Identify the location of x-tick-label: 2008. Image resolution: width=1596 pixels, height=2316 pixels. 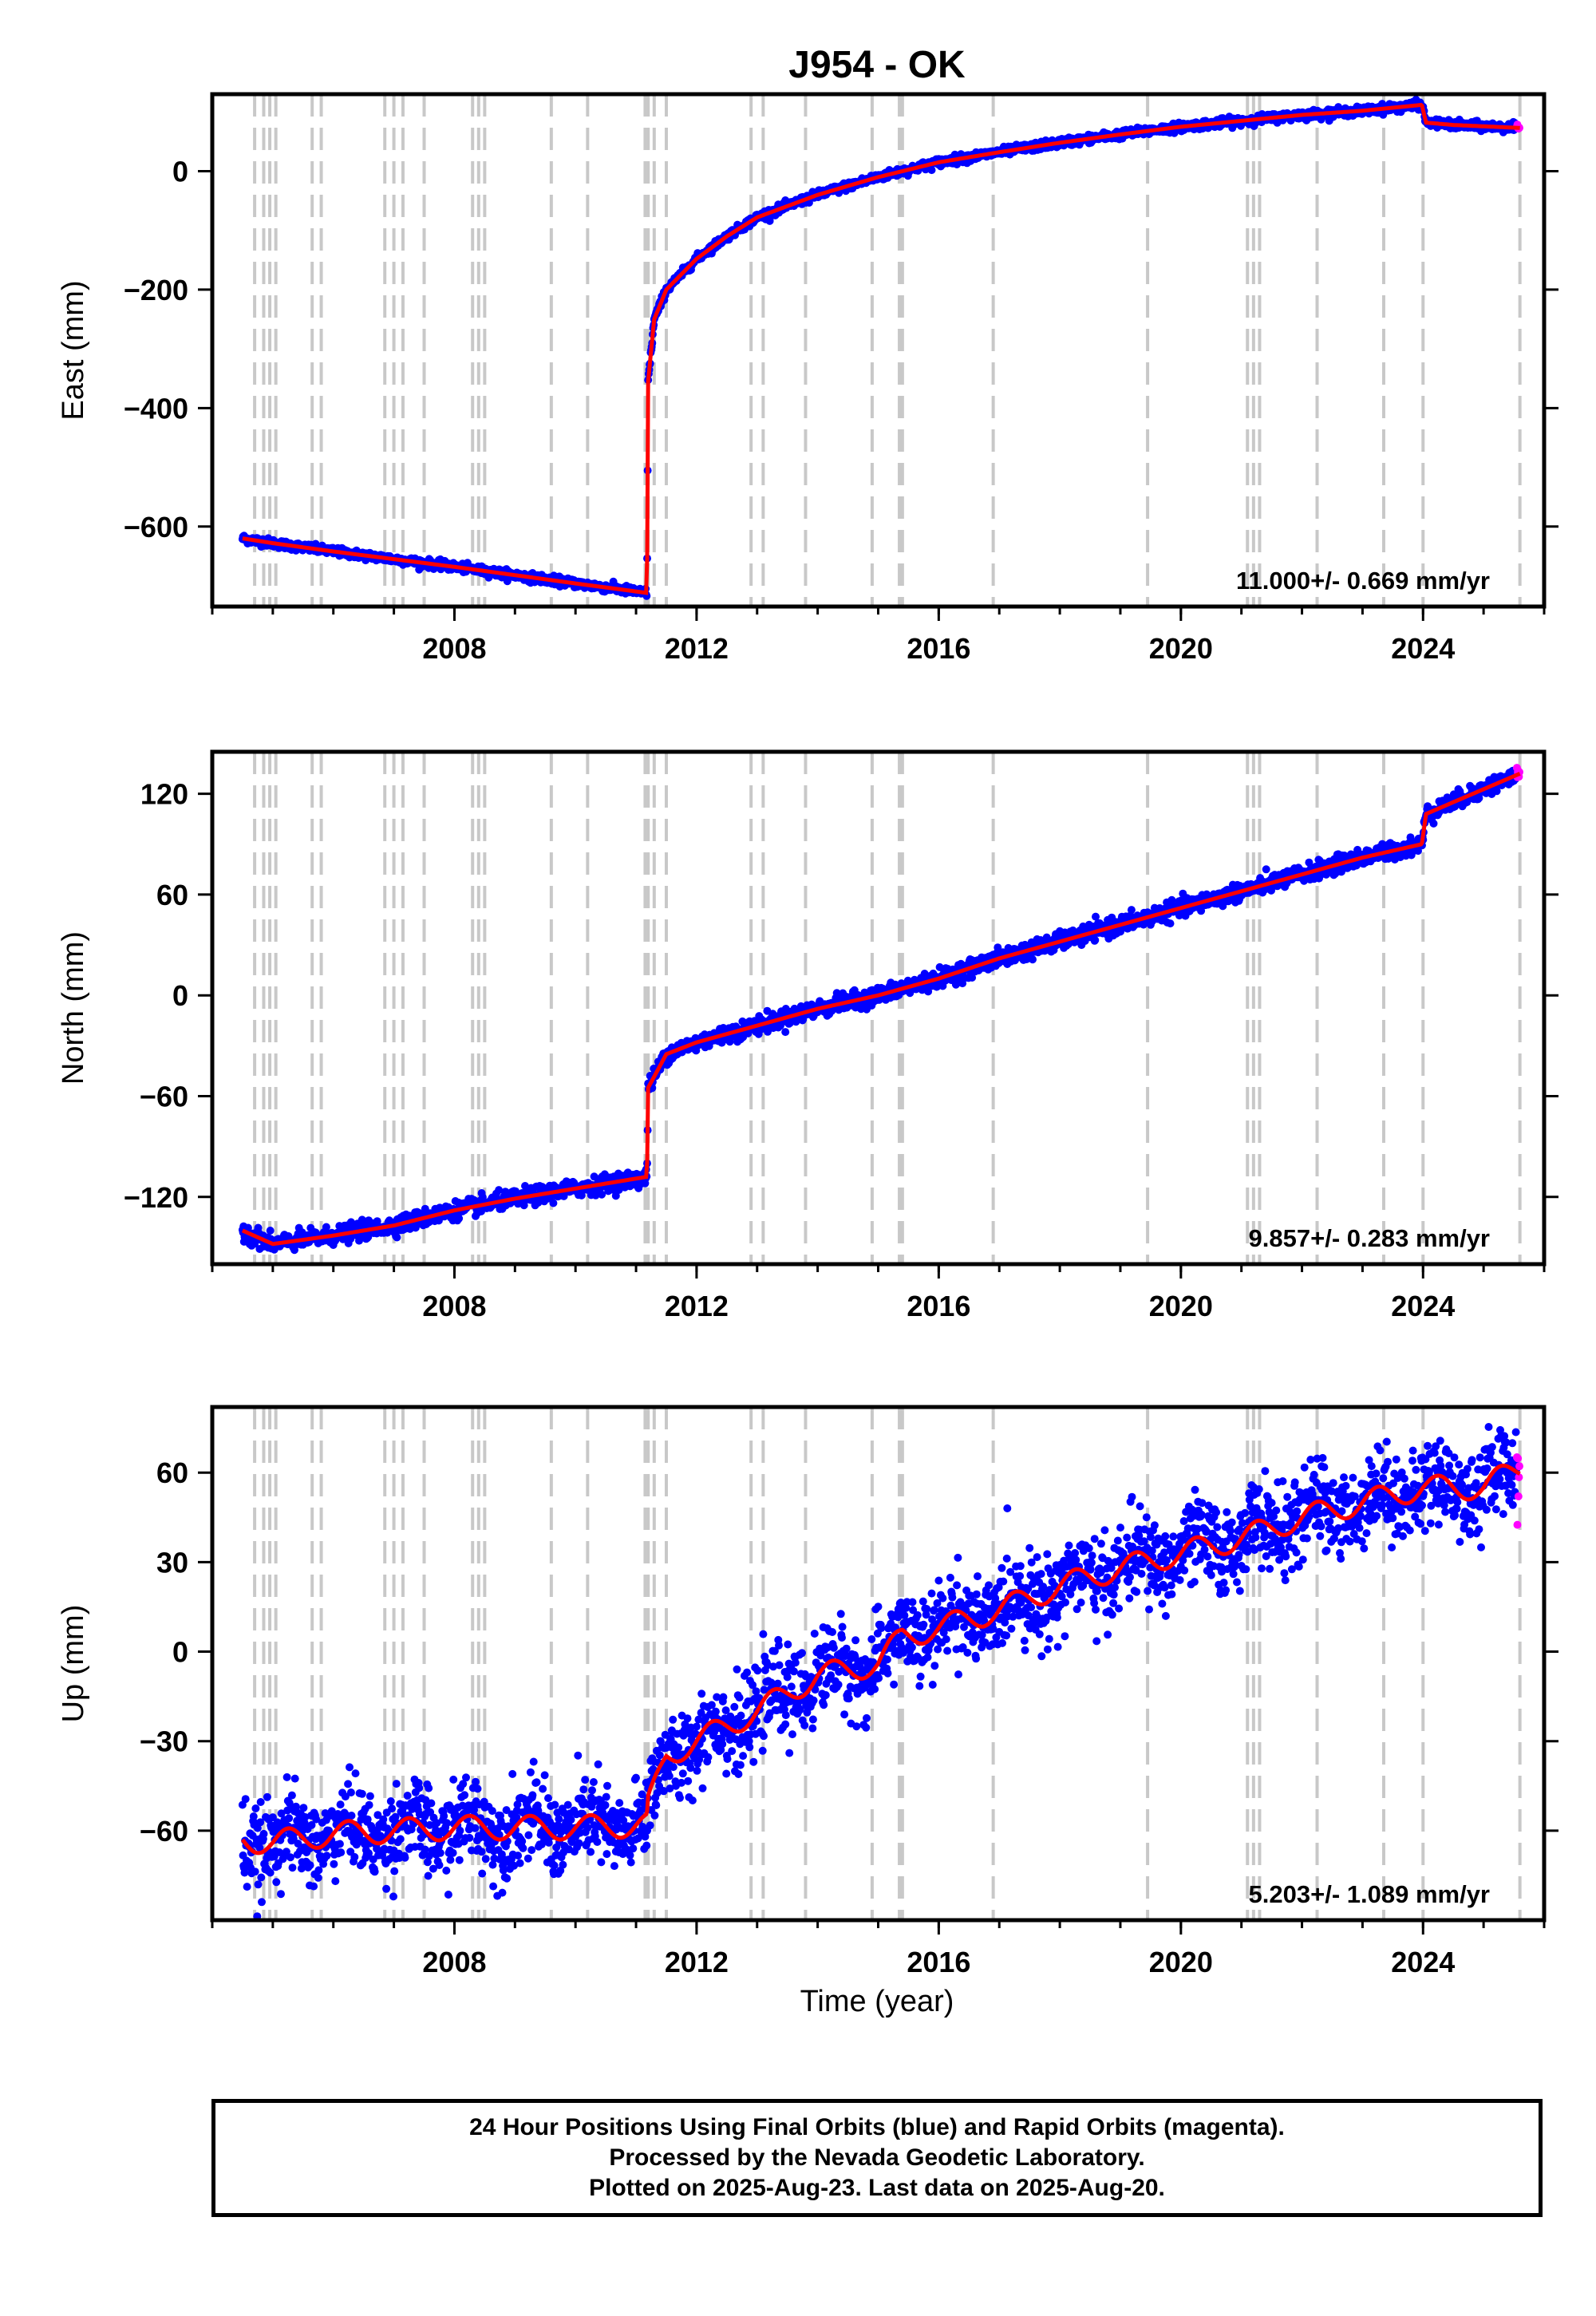
(454, 648).